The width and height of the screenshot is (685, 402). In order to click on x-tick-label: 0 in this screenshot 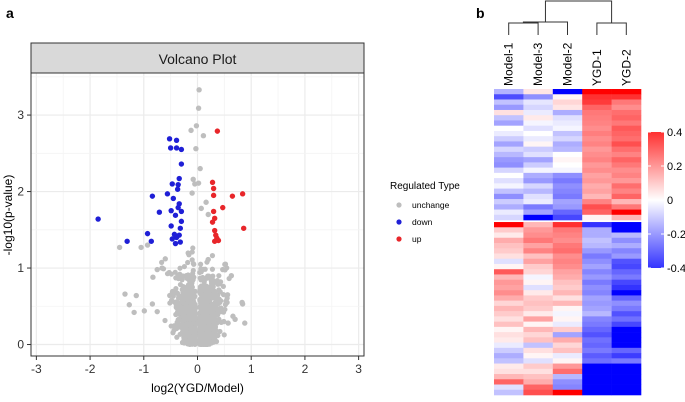, I will do `click(197, 369)`.